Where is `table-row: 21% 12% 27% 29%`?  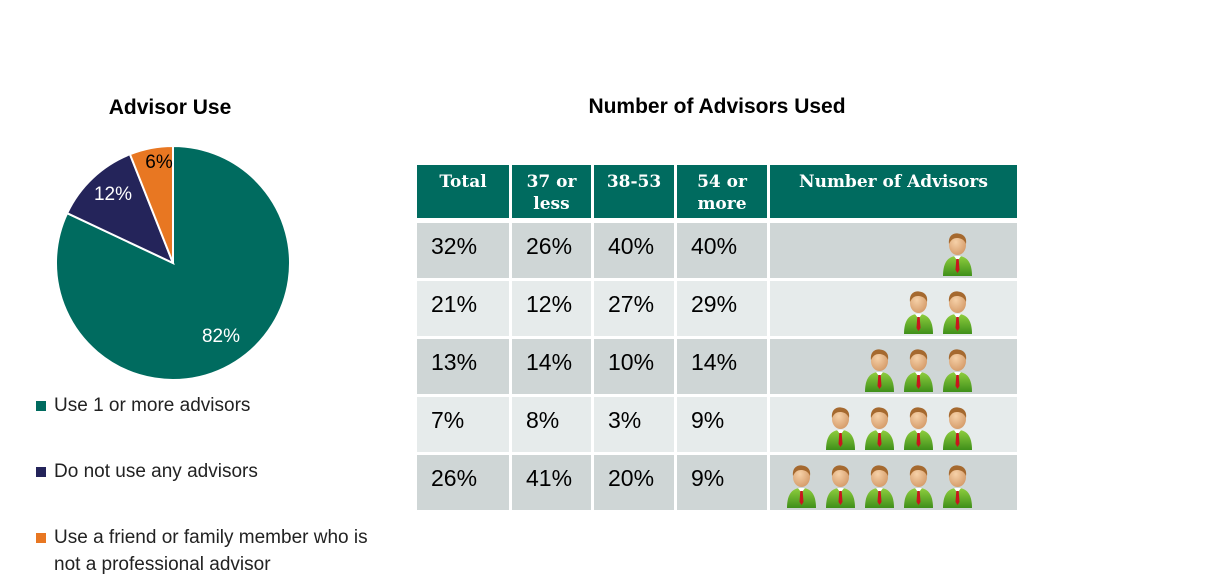
table-row: 21% 12% 27% 29% is located at coordinates (717, 310).